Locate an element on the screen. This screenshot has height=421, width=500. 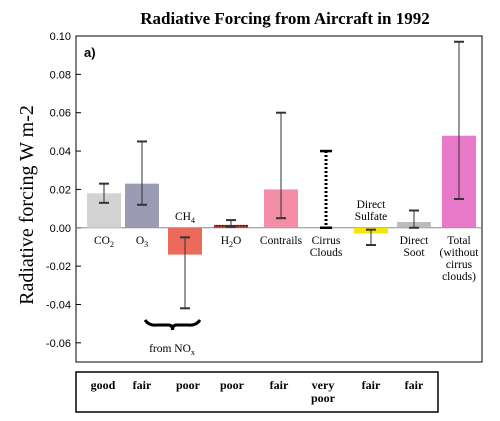
y-tick-label: 0.10 is located at coordinates (60, 37).